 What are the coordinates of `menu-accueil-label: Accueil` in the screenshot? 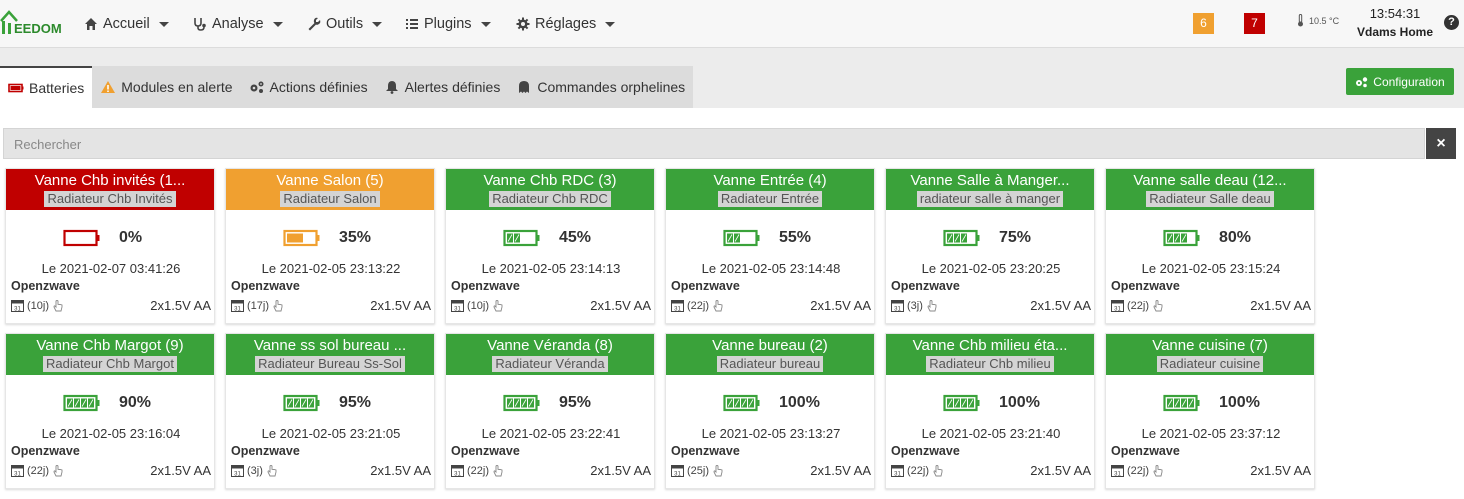 It's located at (126, 24).